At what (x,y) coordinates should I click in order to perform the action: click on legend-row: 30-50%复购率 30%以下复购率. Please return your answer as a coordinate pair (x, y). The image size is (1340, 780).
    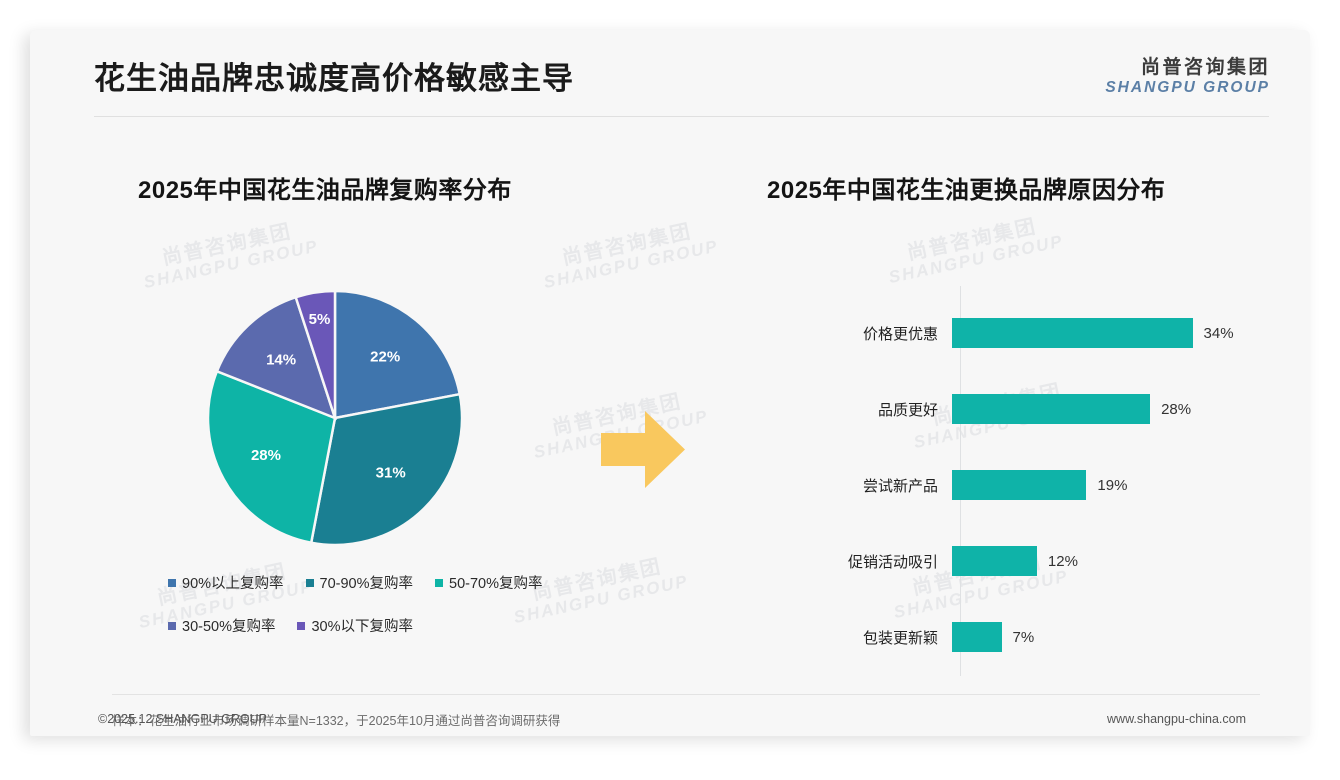
    Looking at the image, I should click on (383, 625).